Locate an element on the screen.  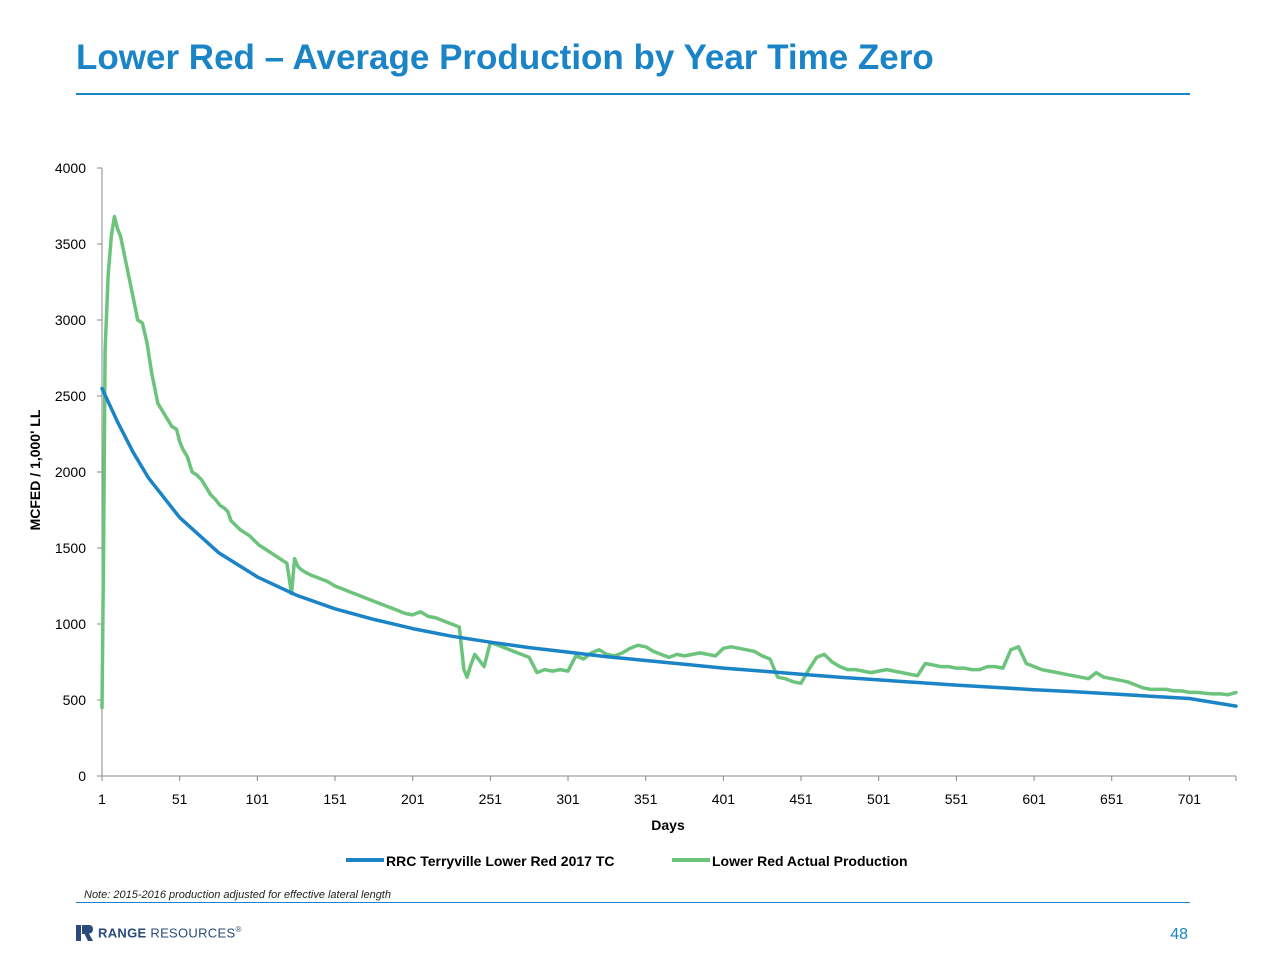
range-logo-icon is located at coordinates (84, 933).